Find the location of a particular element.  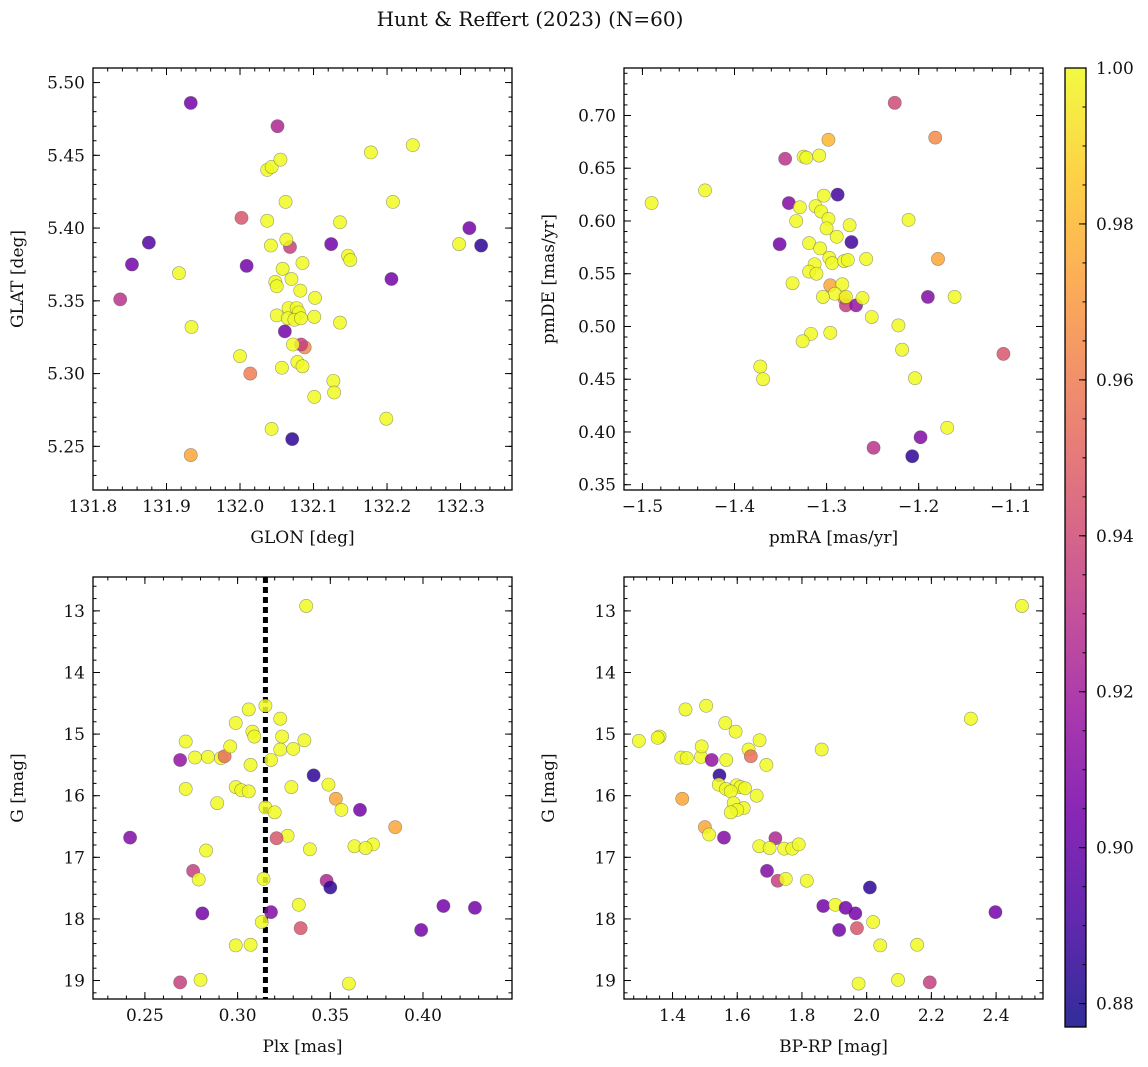

colorbar-tick-label: 0.98 is located at coordinates (1115, 225).